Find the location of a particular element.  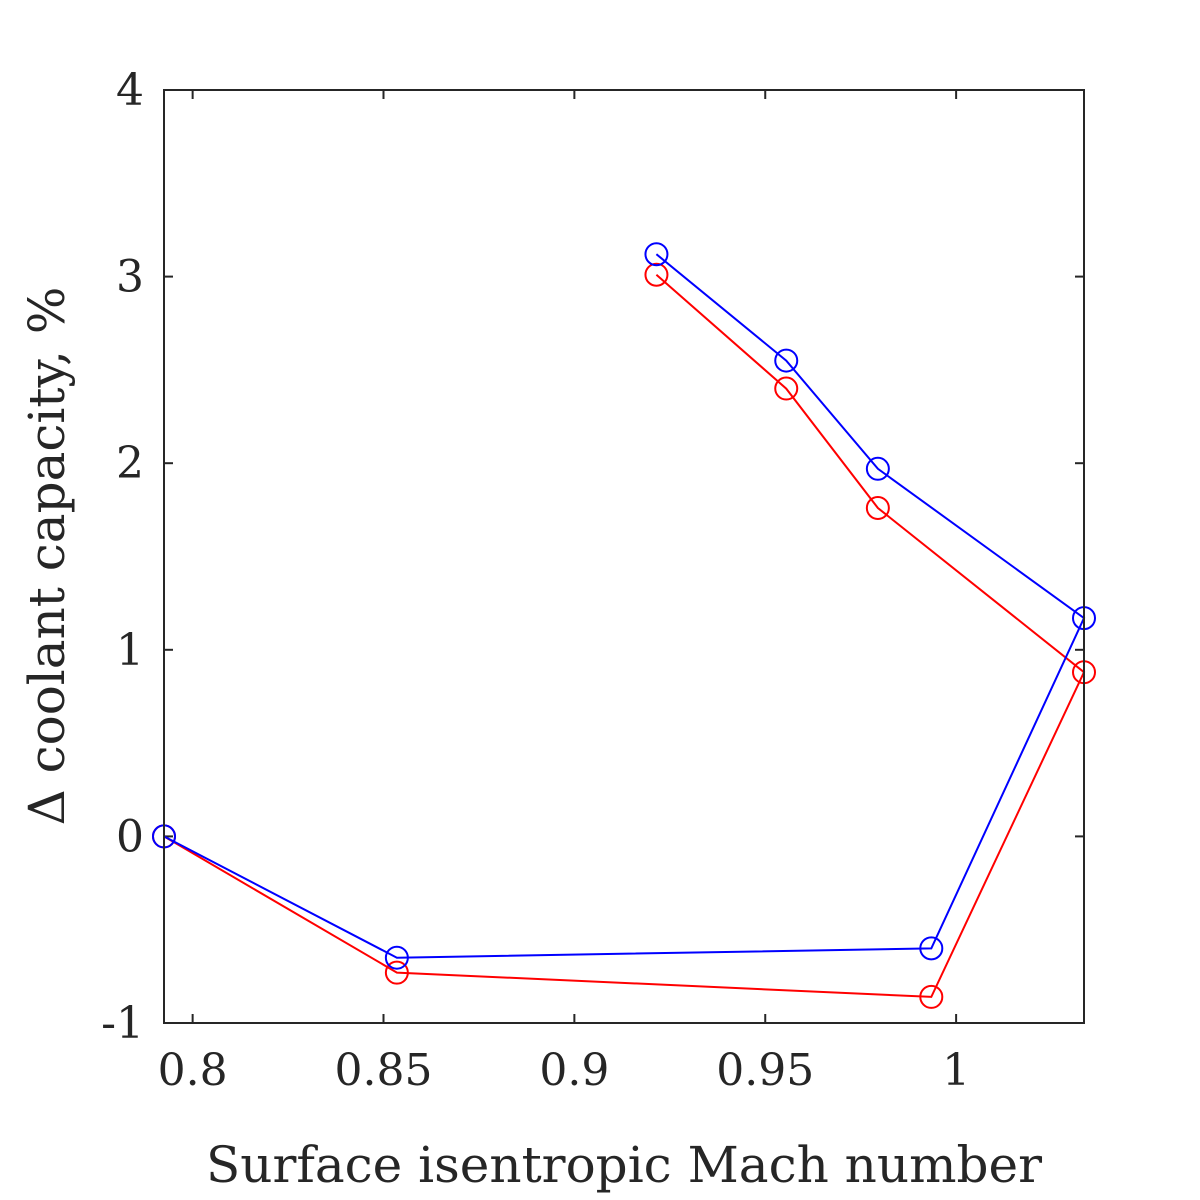

y-tick-label: 1 is located at coordinates (130, 650).